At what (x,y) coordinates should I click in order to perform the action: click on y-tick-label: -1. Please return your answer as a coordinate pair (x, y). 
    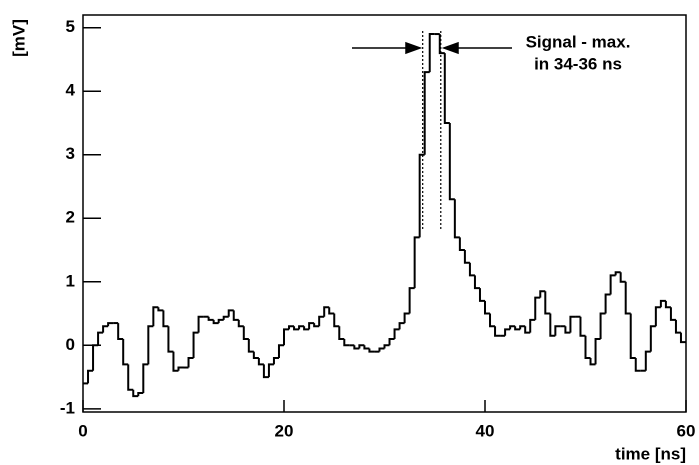
    Looking at the image, I should click on (67, 407).